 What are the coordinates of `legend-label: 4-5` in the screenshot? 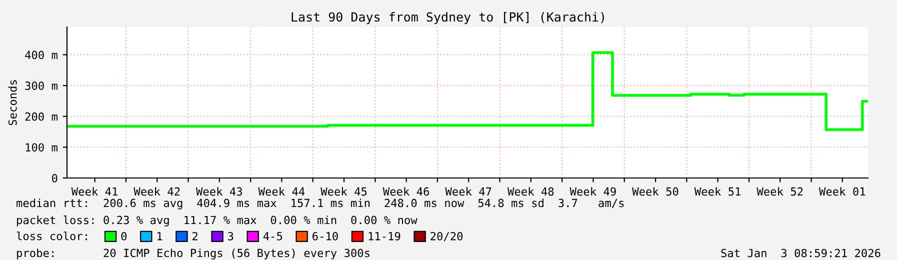 It's located at (272, 236).